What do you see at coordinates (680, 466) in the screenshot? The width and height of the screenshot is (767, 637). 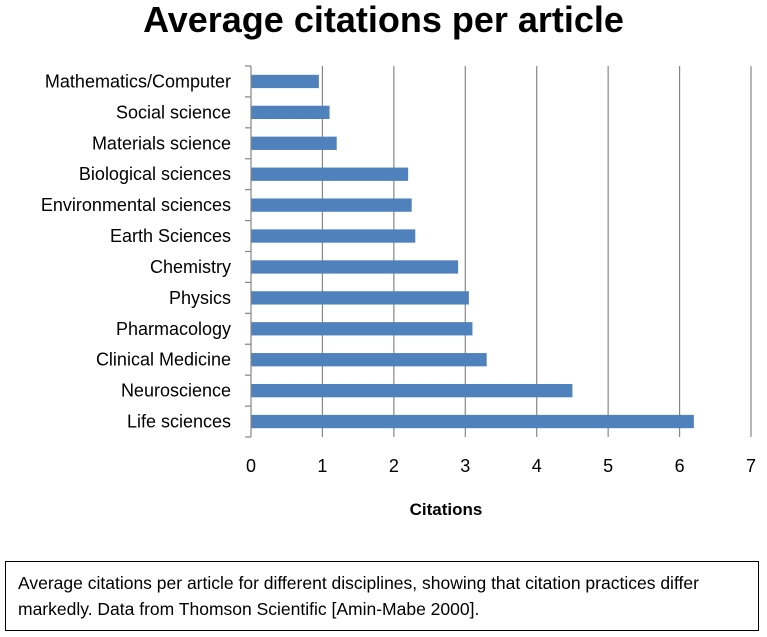 I see `x-tick-label: 6` at bounding box center [680, 466].